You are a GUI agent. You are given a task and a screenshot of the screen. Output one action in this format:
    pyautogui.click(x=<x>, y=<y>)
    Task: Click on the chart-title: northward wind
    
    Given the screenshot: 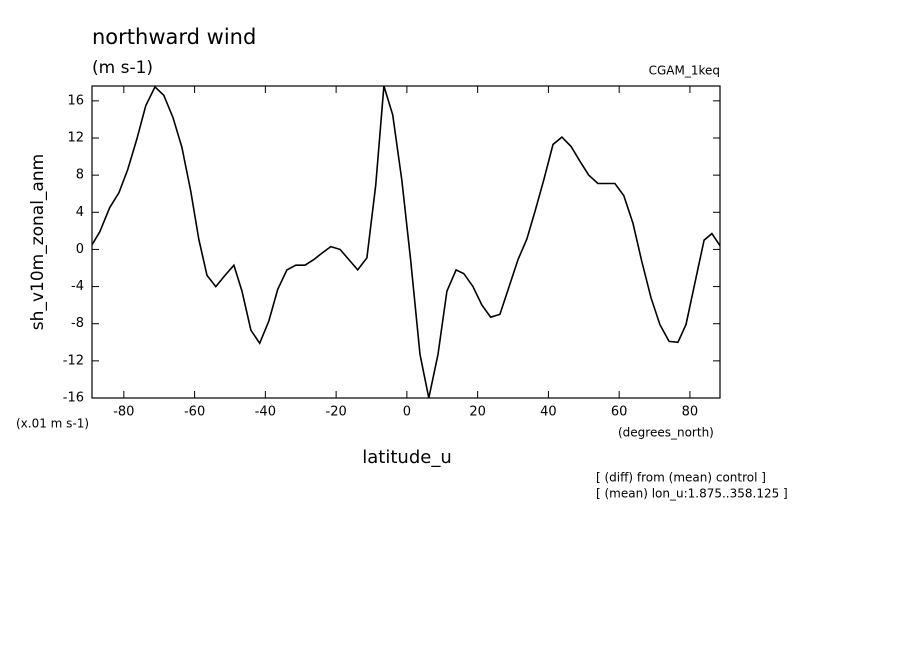 What is the action you would take?
    pyautogui.click(x=174, y=37)
    